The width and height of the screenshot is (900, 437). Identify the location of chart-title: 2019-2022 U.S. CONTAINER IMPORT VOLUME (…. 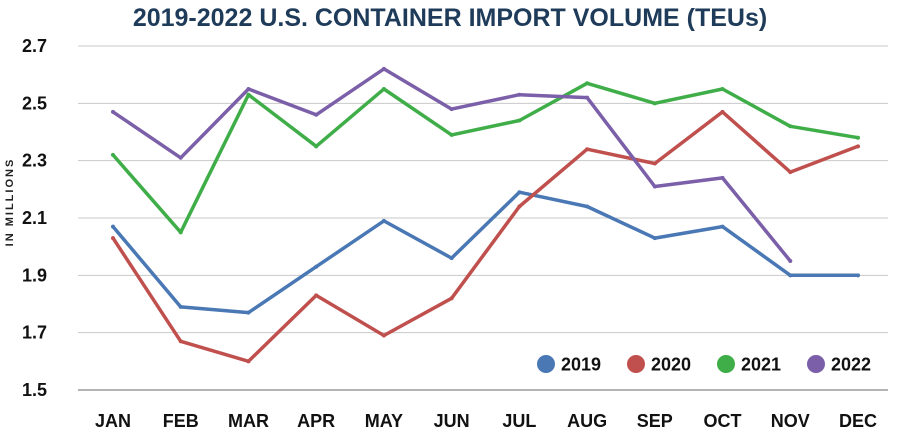
(450, 18).